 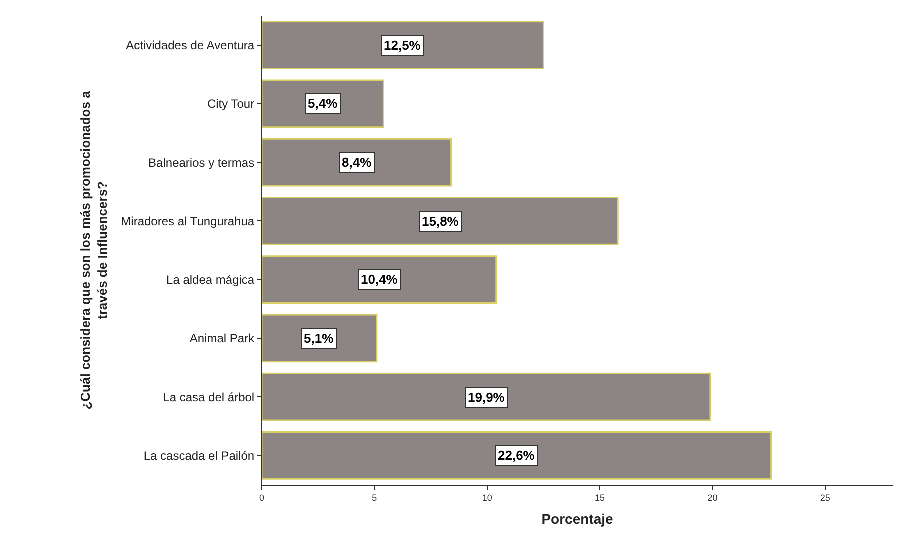 I want to click on data-label: 8,4%, so click(x=357, y=162).